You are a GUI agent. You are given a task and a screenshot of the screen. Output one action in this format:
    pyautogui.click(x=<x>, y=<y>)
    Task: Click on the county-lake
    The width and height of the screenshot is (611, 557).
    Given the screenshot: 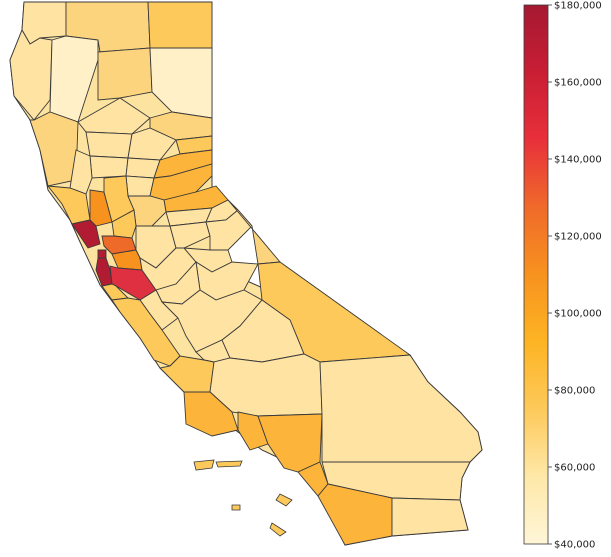 What is the action you would take?
    pyautogui.click(x=81, y=172)
    